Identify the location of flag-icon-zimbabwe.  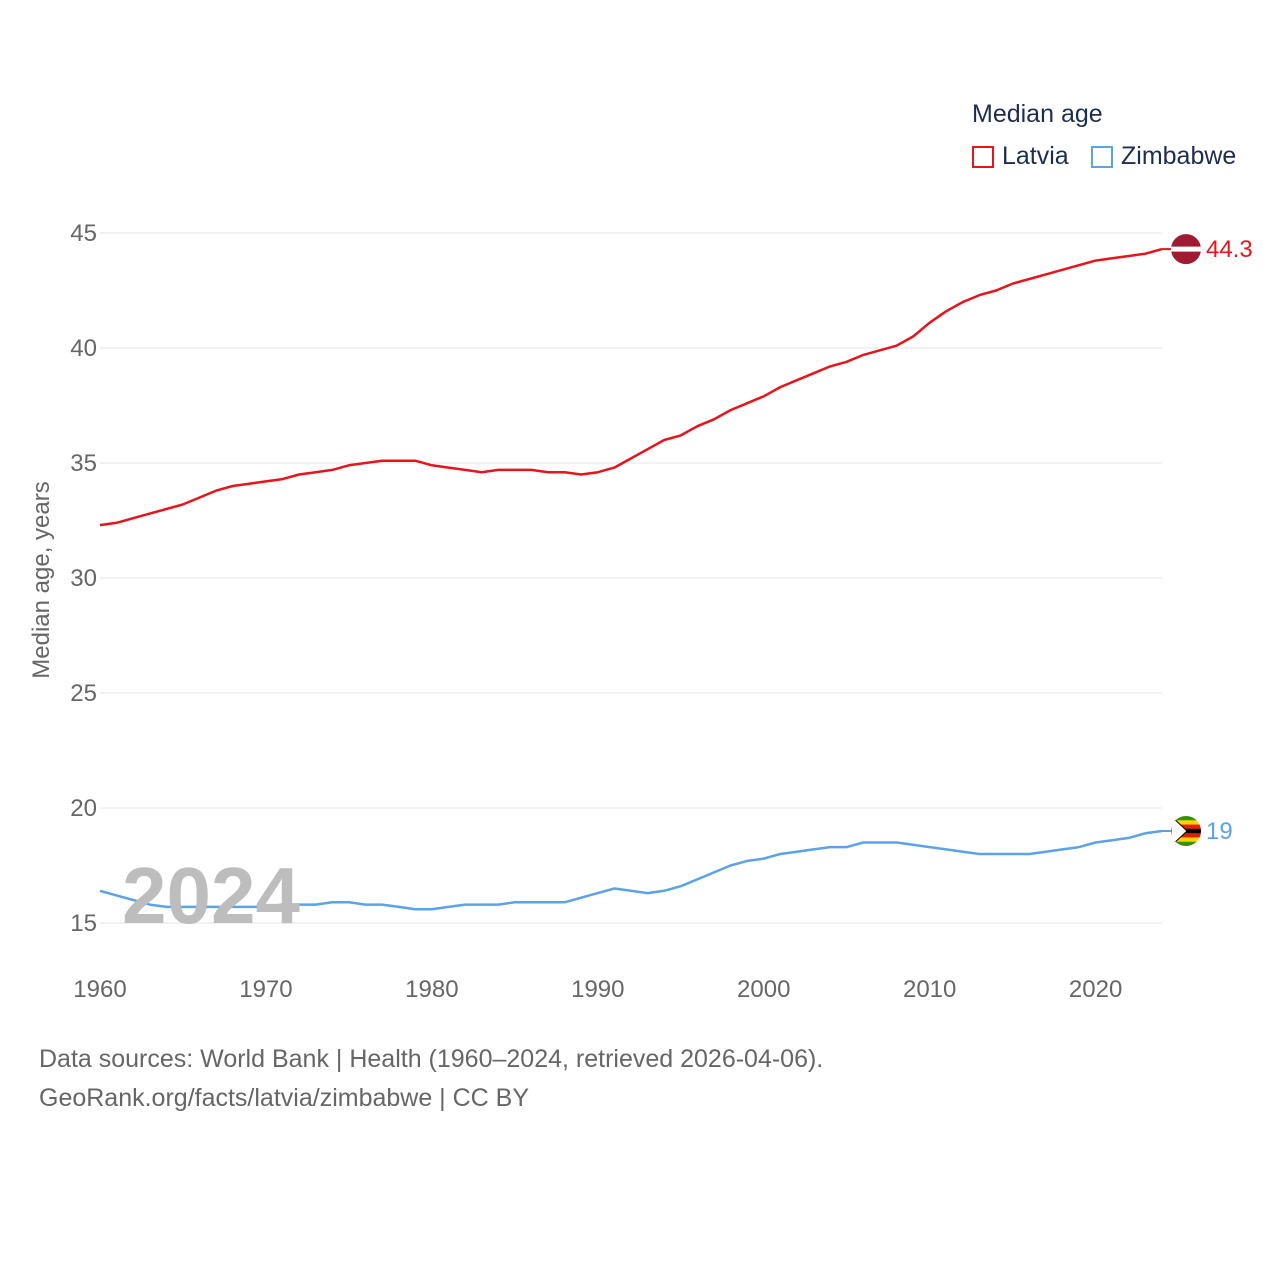
(1186, 831).